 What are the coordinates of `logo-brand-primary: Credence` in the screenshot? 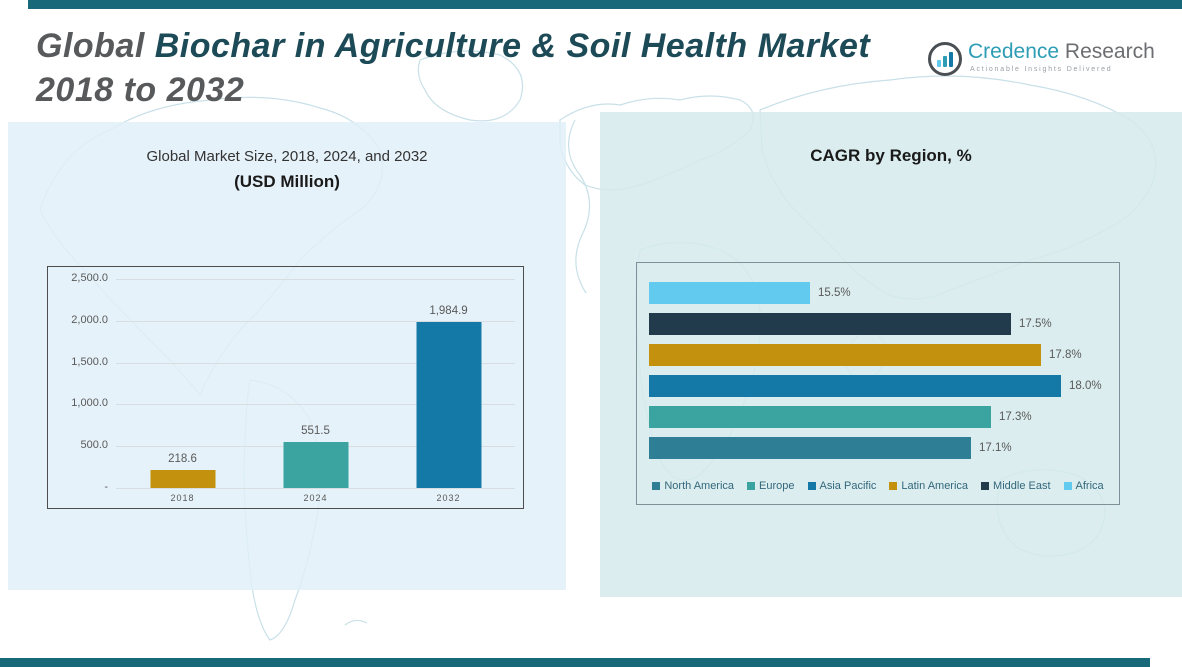 It's located at (1014, 51).